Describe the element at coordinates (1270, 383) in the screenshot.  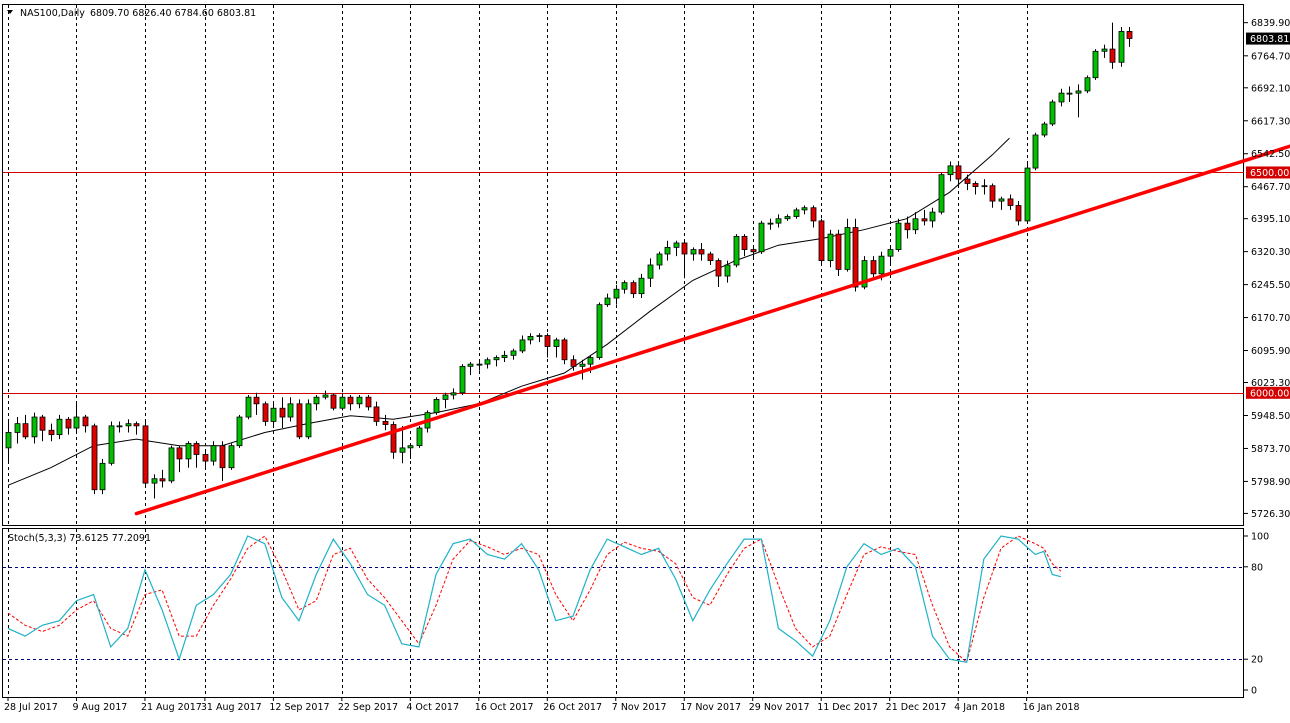
I see `price-tick-label: 6023.30` at that location.